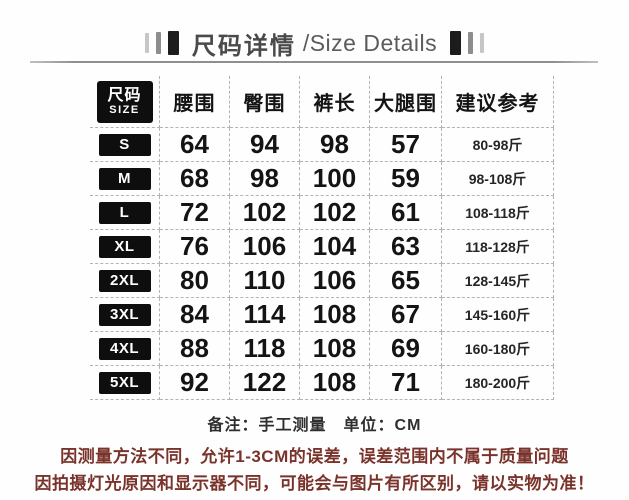 The height and width of the screenshot is (500, 629). Describe the element at coordinates (265, 349) in the screenshot. I see `hip-value: 118` at that location.